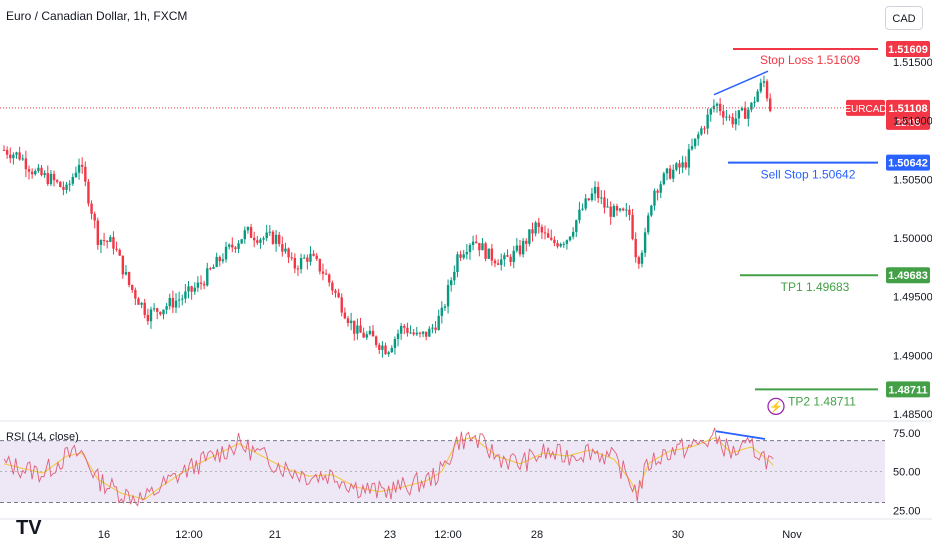  What do you see at coordinates (907, 390) in the screenshot?
I see `tp2-tag: 1.48711` at bounding box center [907, 390].